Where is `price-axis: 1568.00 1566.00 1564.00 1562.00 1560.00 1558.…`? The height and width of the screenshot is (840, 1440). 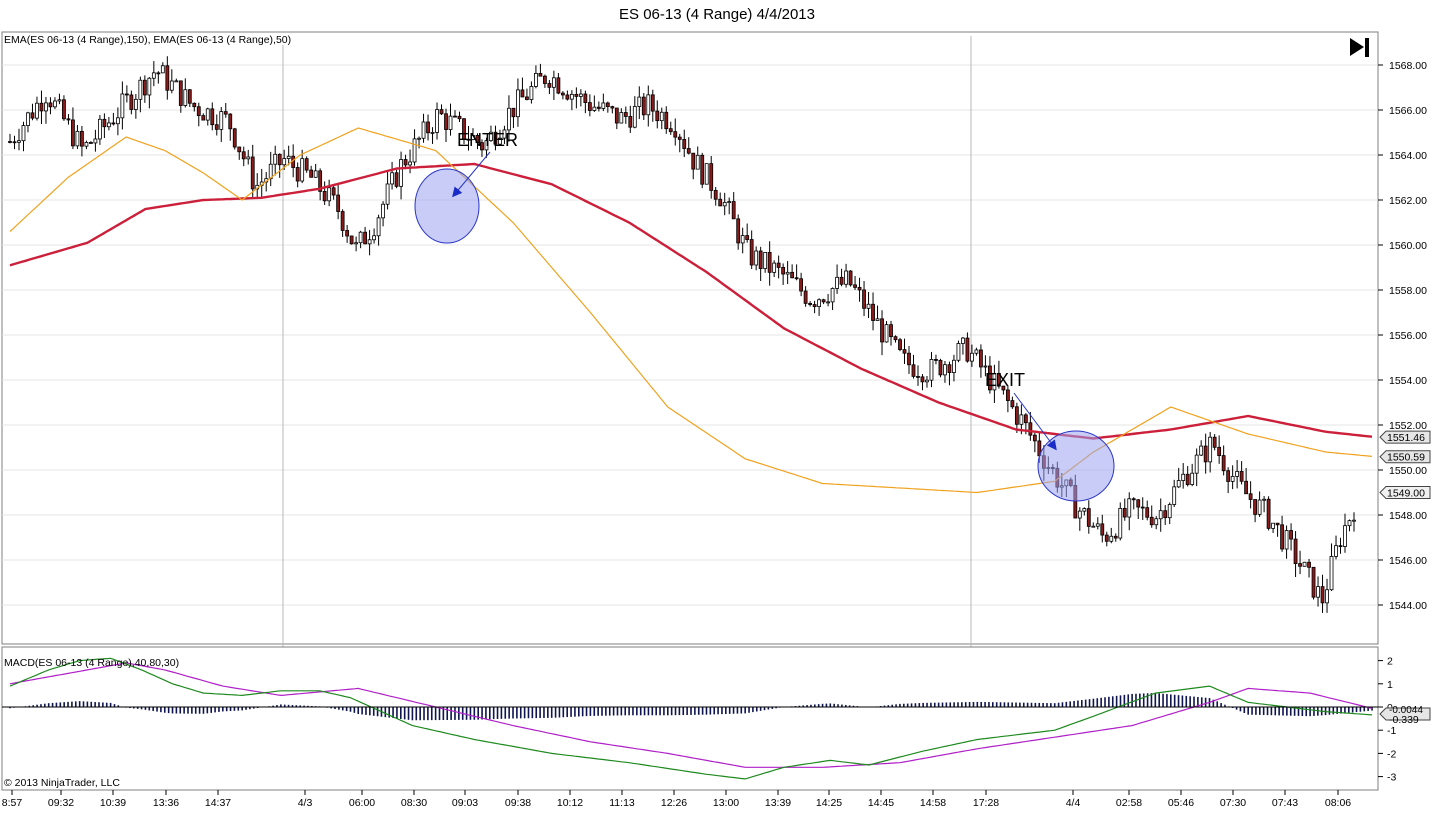
price-axis: 1568.00 1566.00 1564.00 1562.00 1560.00 1558.… is located at coordinates (1402, 336).